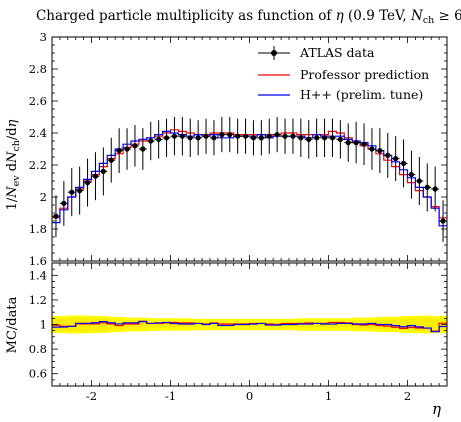 This screenshot has height=422, width=461. I want to click on ratio-y-tick-label: 0.8, so click(38, 349).